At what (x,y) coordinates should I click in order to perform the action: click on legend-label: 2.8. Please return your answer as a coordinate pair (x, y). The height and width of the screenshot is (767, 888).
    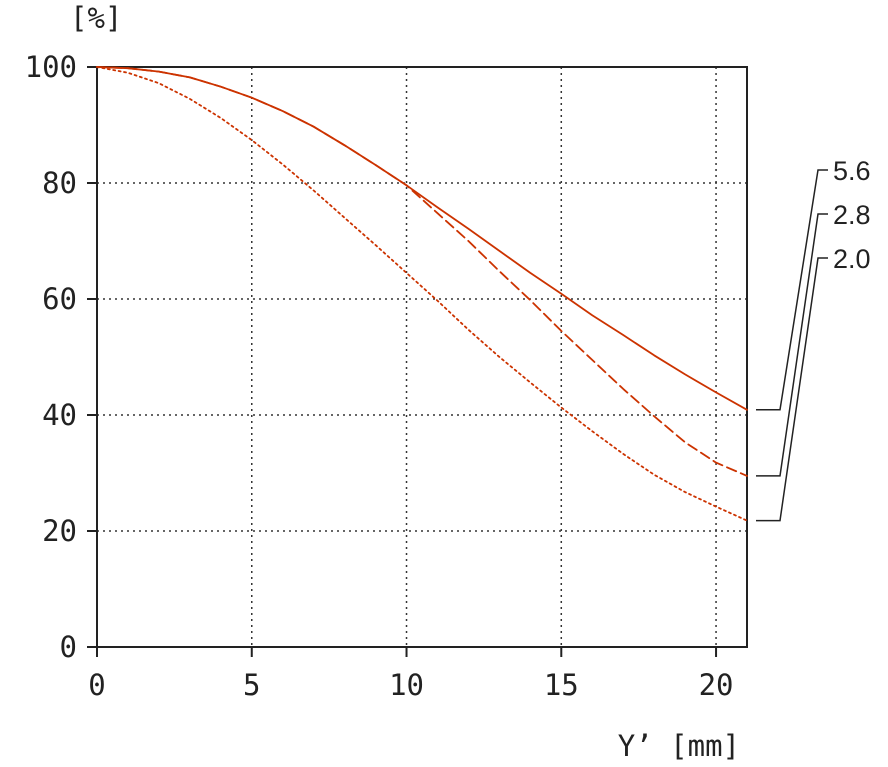
    Looking at the image, I should click on (852, 215).